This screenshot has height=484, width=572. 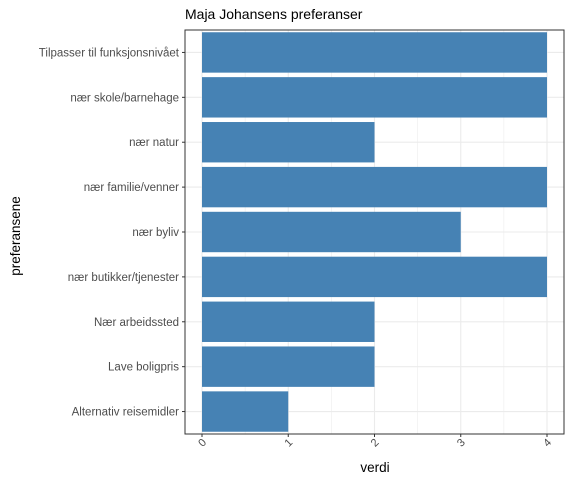 What do you see at coordinates (202, 443) in the screenshot?
I see `x-tick-label: 0` at bounding box center [202, 443].